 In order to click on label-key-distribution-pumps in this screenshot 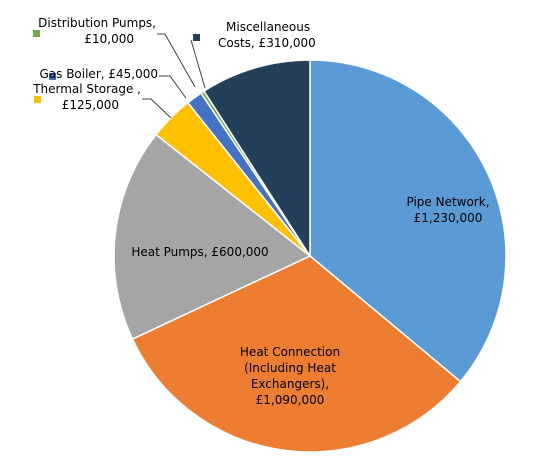, I will do `click(36, 33)`.